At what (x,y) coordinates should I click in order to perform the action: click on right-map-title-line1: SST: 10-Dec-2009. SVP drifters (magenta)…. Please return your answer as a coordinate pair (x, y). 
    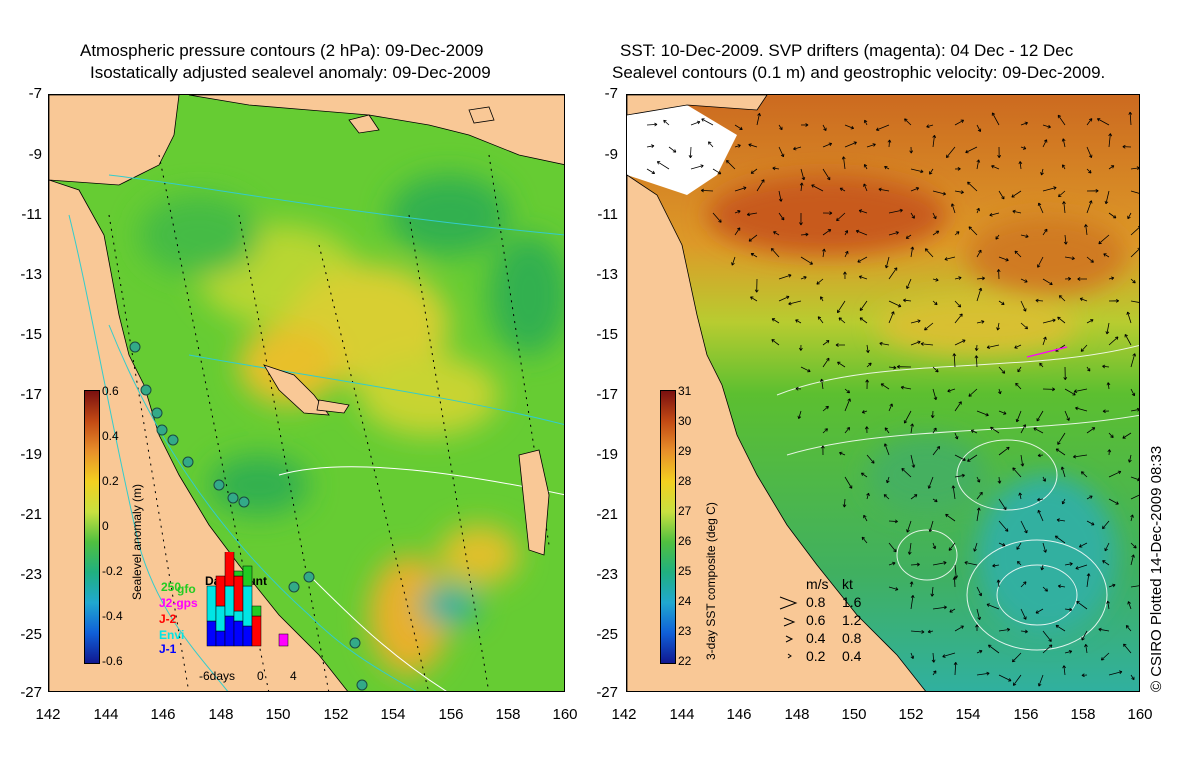
    Looking at the image, I should click on (847, 50).